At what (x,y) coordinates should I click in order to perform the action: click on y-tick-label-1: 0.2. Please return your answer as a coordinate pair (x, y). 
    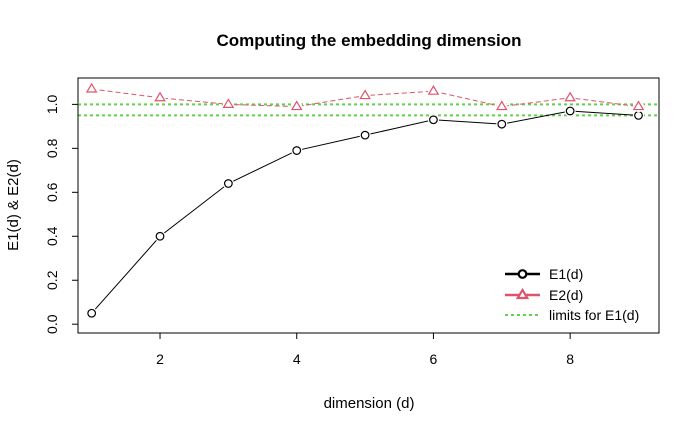
    Looking at the image, I should click on (52, 280).